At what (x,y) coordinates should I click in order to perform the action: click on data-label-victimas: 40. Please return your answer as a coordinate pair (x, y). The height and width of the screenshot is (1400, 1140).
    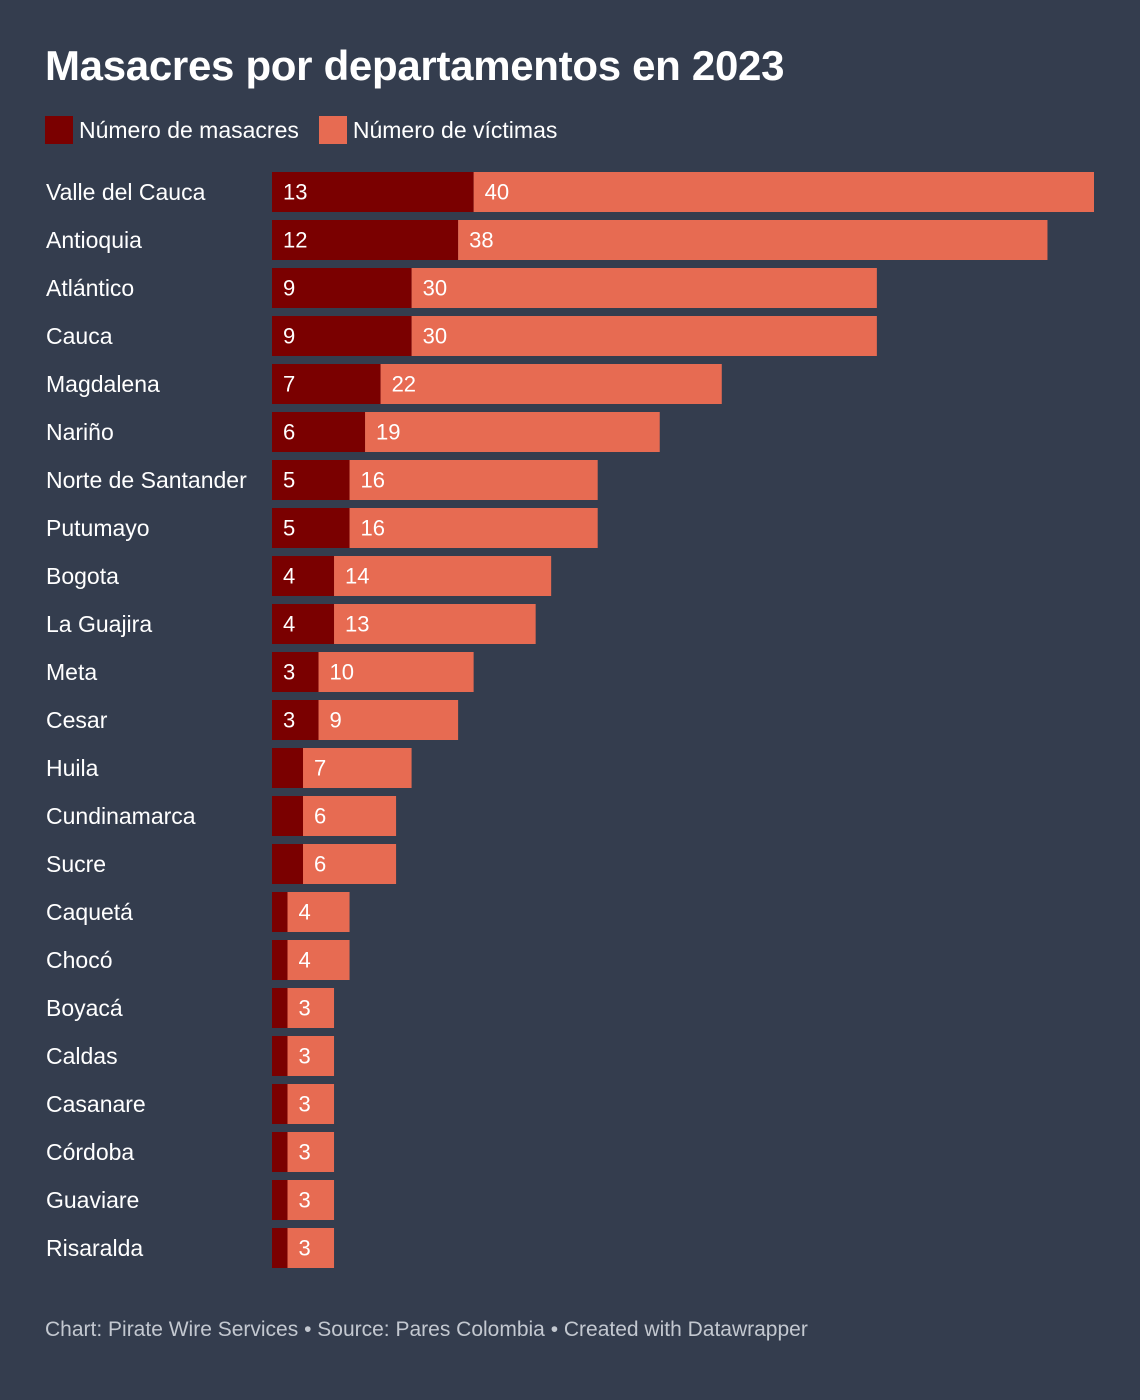
    Looking at the image, I should click on (497, 192).